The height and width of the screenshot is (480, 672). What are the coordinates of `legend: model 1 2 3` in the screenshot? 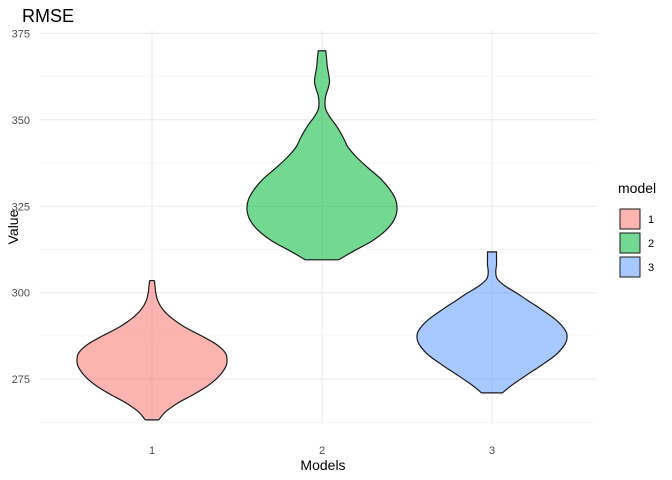 It's located at (637, 229).